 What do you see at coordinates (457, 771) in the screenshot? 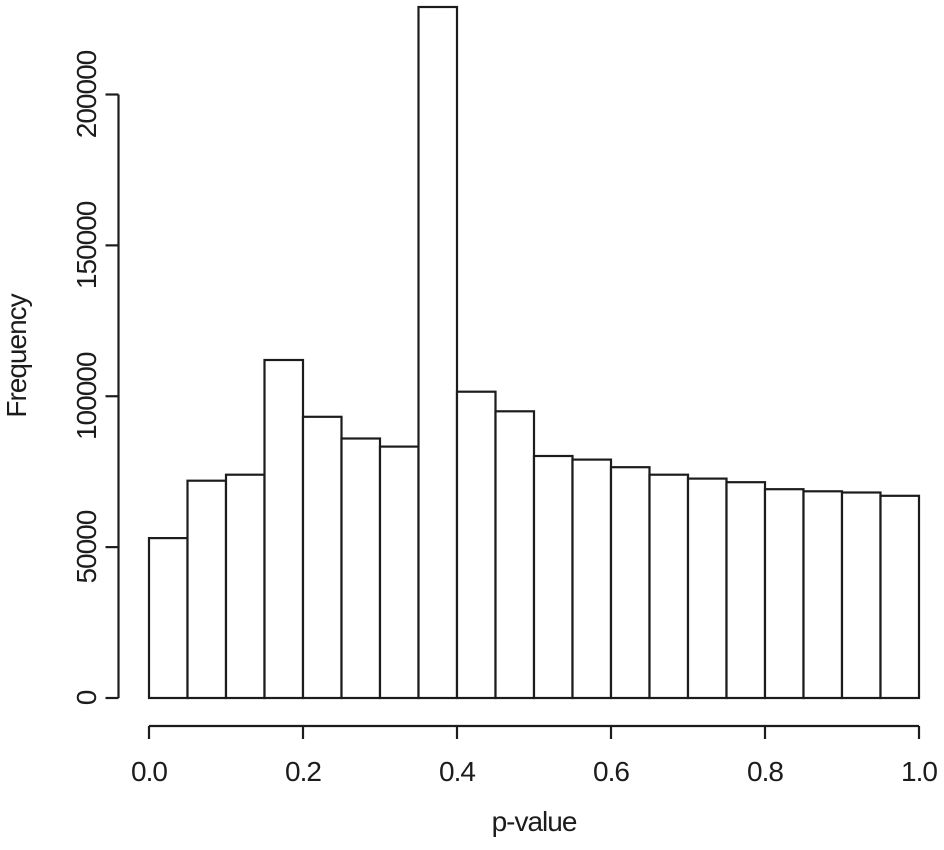
I see `x-tick-label: 0.4` at bounding box center [457, 771].